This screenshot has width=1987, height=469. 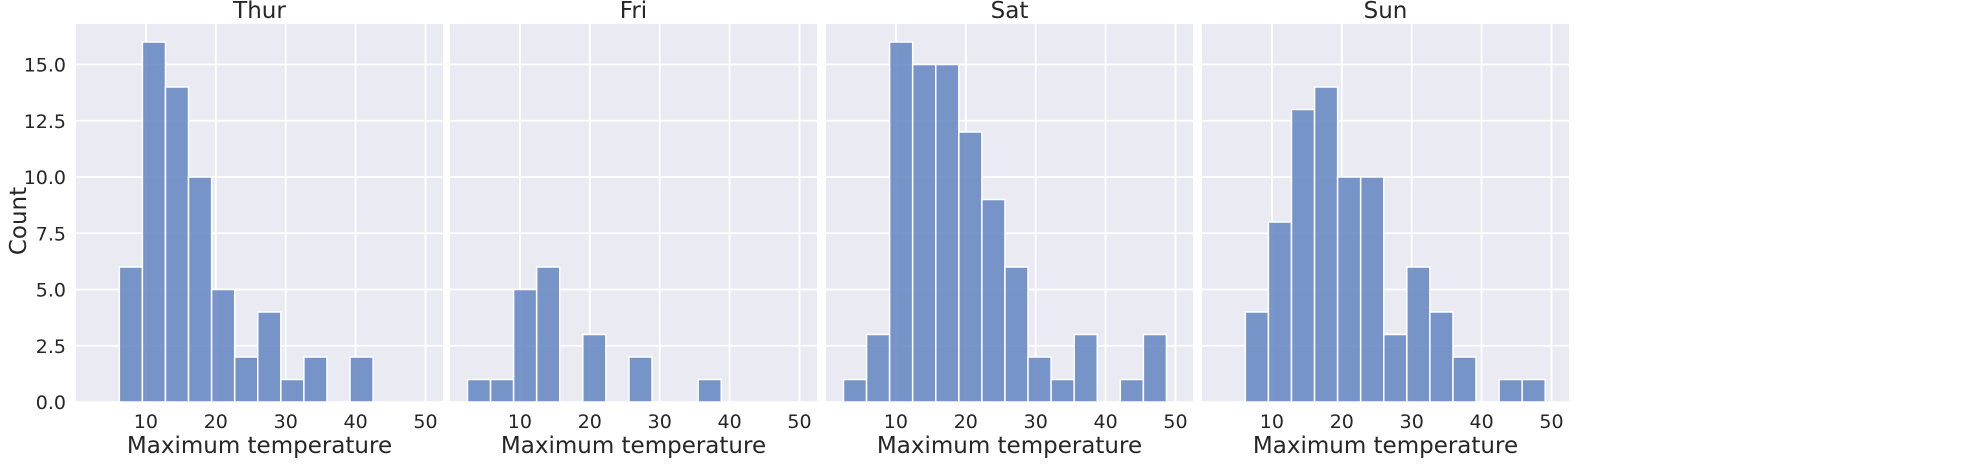 What do you see at coordinates (633, 12) in the screenshot?
I see `panel-title-fri: Fri` at bounding box center [633, 12].